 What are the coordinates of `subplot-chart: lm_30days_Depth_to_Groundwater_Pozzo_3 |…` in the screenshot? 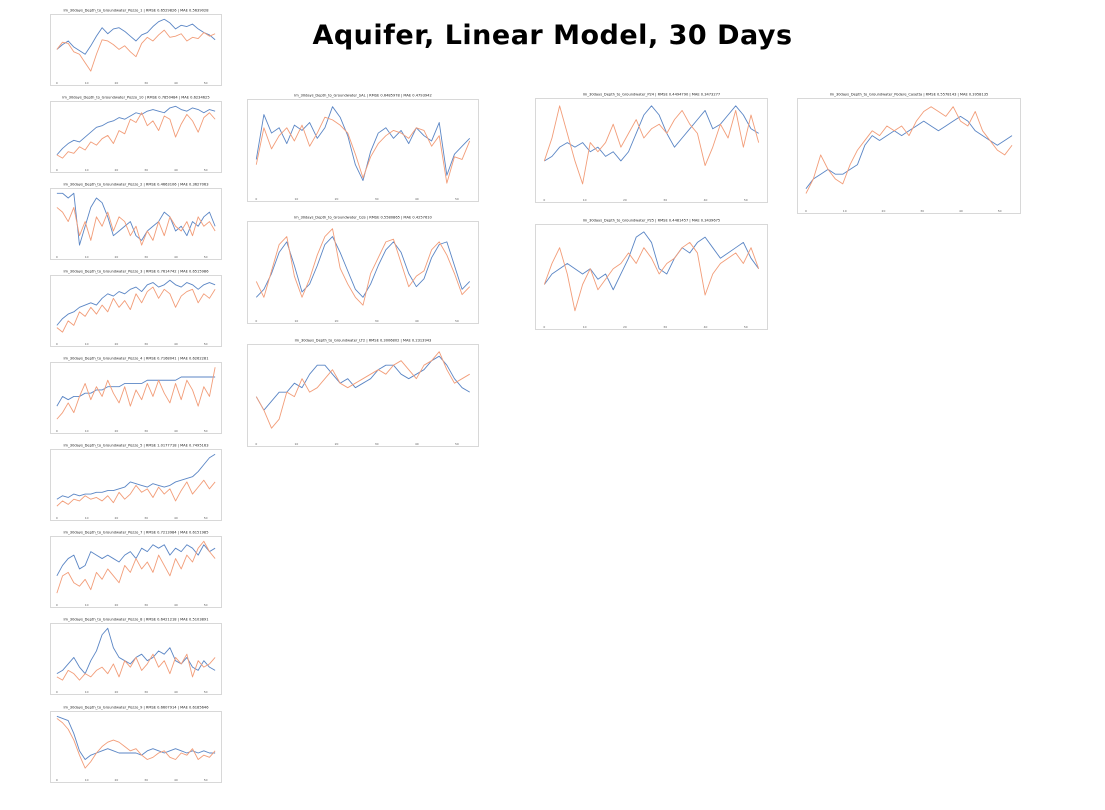 It's located at (136, 308).